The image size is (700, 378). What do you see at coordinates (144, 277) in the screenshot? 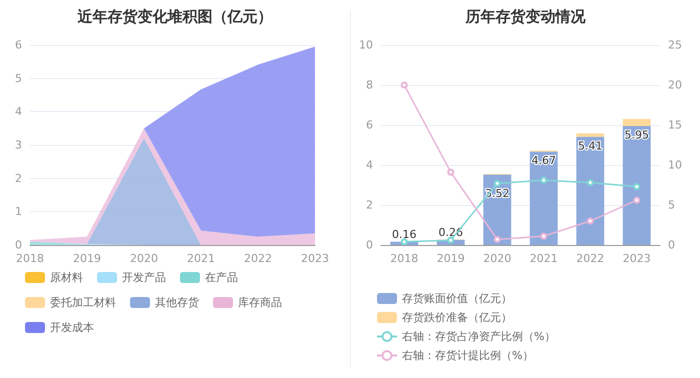
I see `legend-label: 开发产品` at bounding box center [144, 277].